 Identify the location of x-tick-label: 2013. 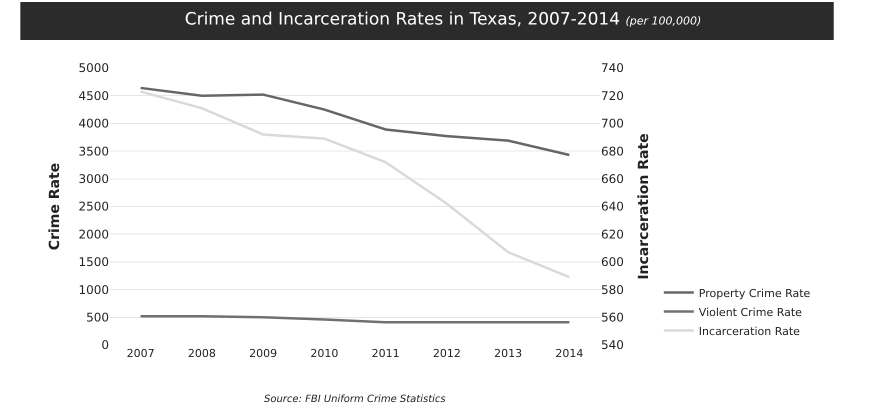
(508, 353).